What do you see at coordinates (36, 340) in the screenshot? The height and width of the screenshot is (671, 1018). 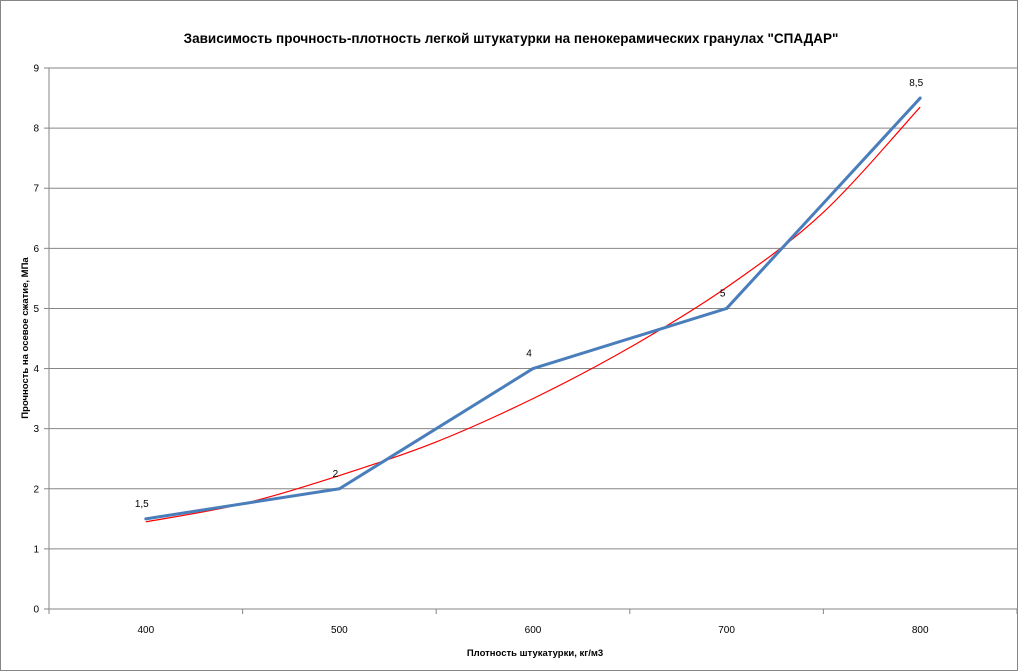 I see `y-tick-labels: 0 1 2 3 4 5 6 7 8 9` at bounding box center [36, 340].